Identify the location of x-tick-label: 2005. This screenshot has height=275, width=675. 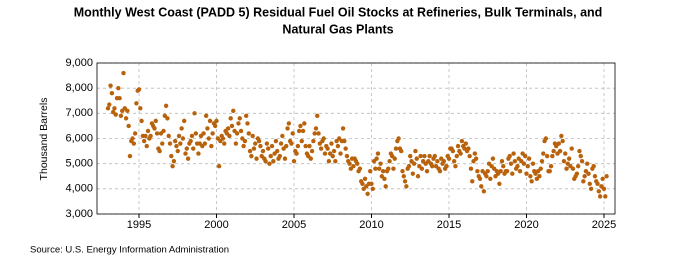
(294, 225).